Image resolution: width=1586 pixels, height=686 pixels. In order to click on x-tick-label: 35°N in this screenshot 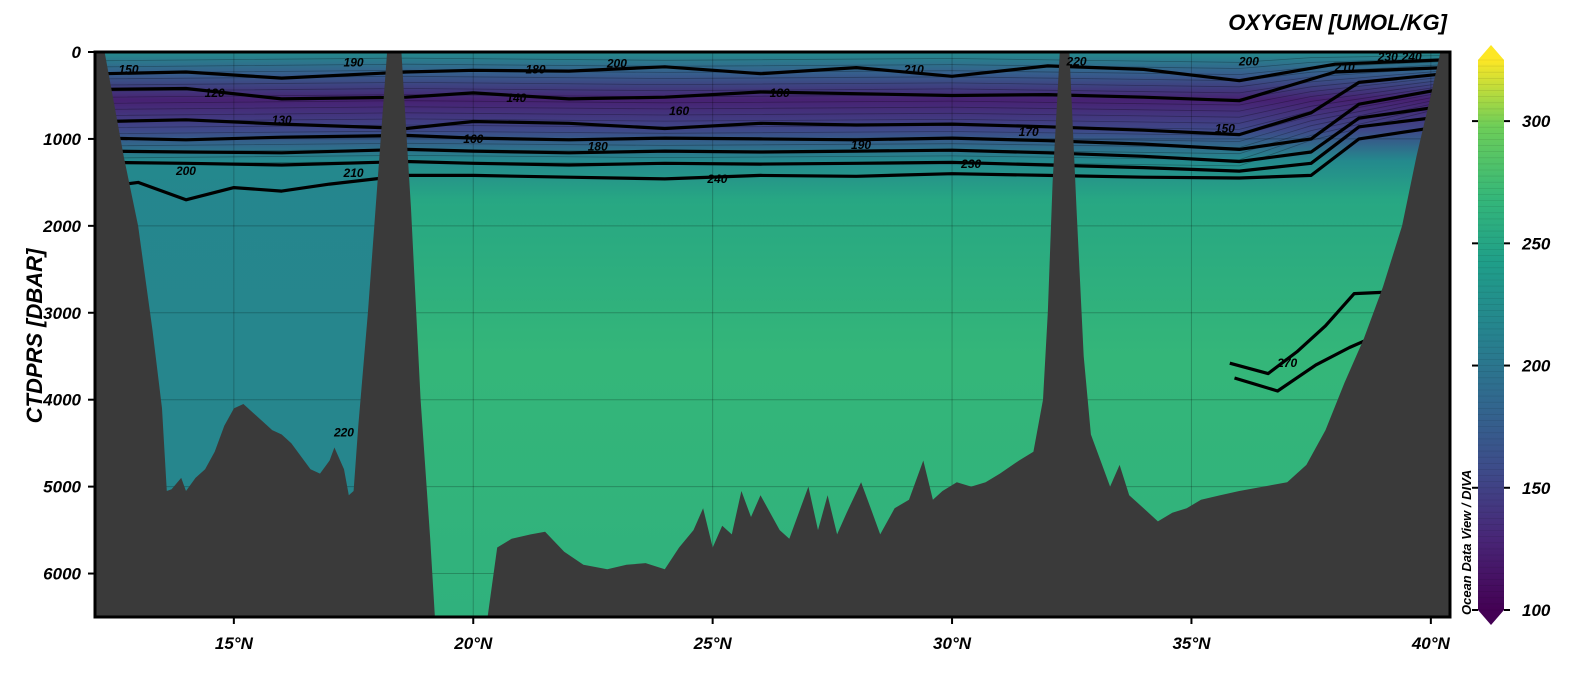, I will do `click(1191, 643)`.